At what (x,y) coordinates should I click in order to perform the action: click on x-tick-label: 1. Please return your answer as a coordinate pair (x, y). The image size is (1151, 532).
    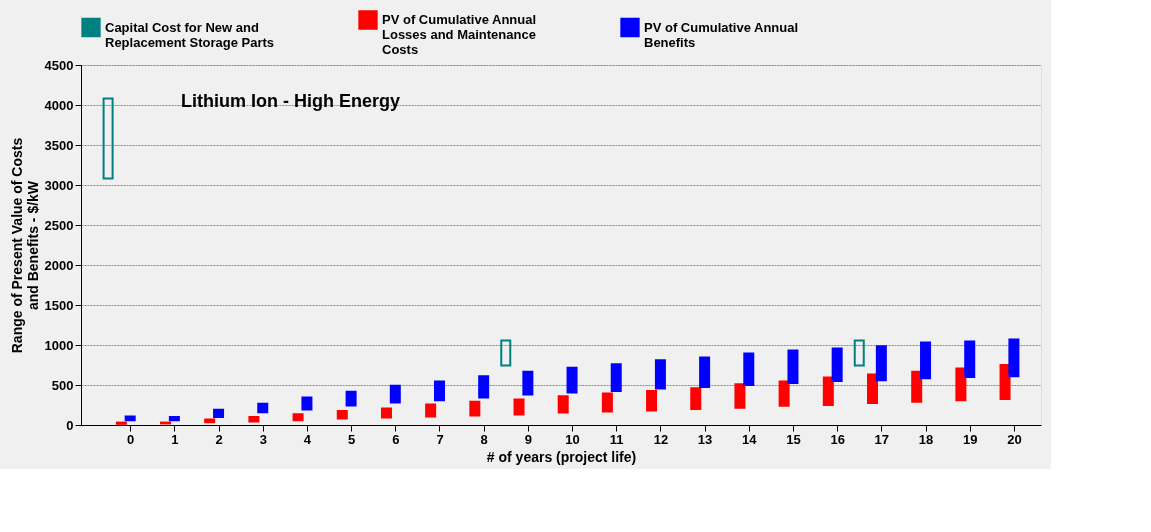
    Looking at the image, I should click on (175, 439).